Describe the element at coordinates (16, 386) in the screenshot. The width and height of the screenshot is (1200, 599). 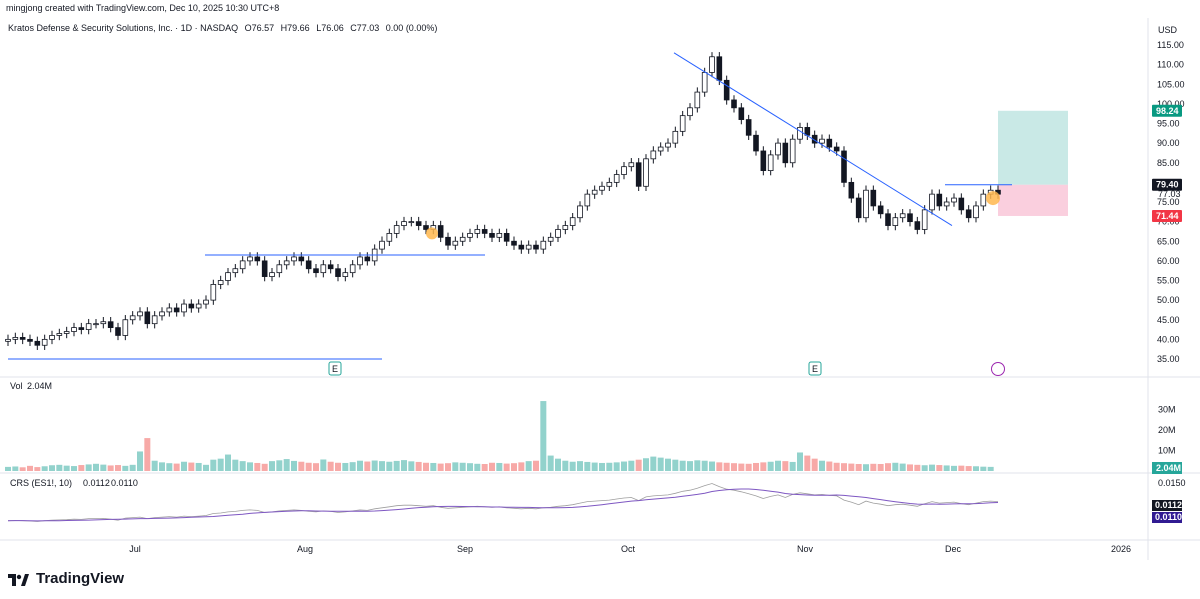
I see `volume-label: Vol` at that location.